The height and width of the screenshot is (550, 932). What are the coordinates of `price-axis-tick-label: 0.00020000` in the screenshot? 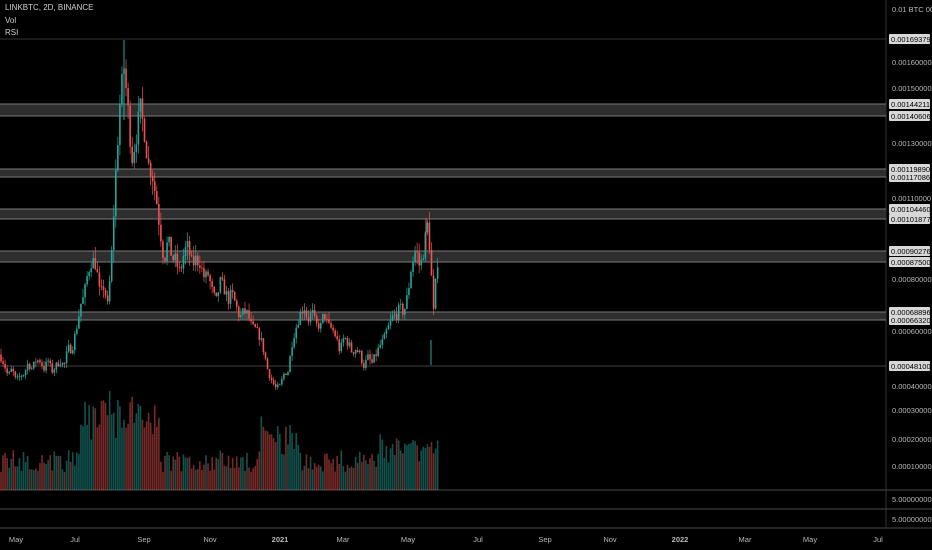 It's located at (912, 439).